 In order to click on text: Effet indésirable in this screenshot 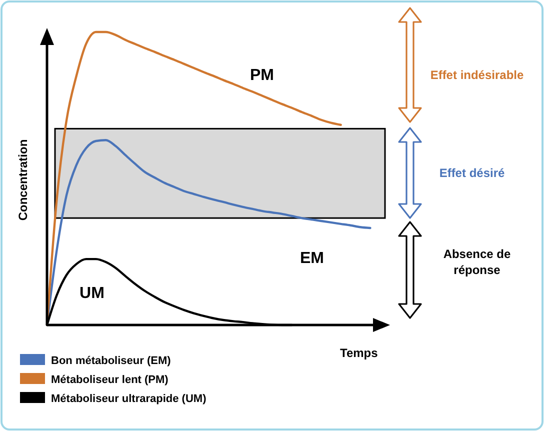, I will do `click(477, 75)`.